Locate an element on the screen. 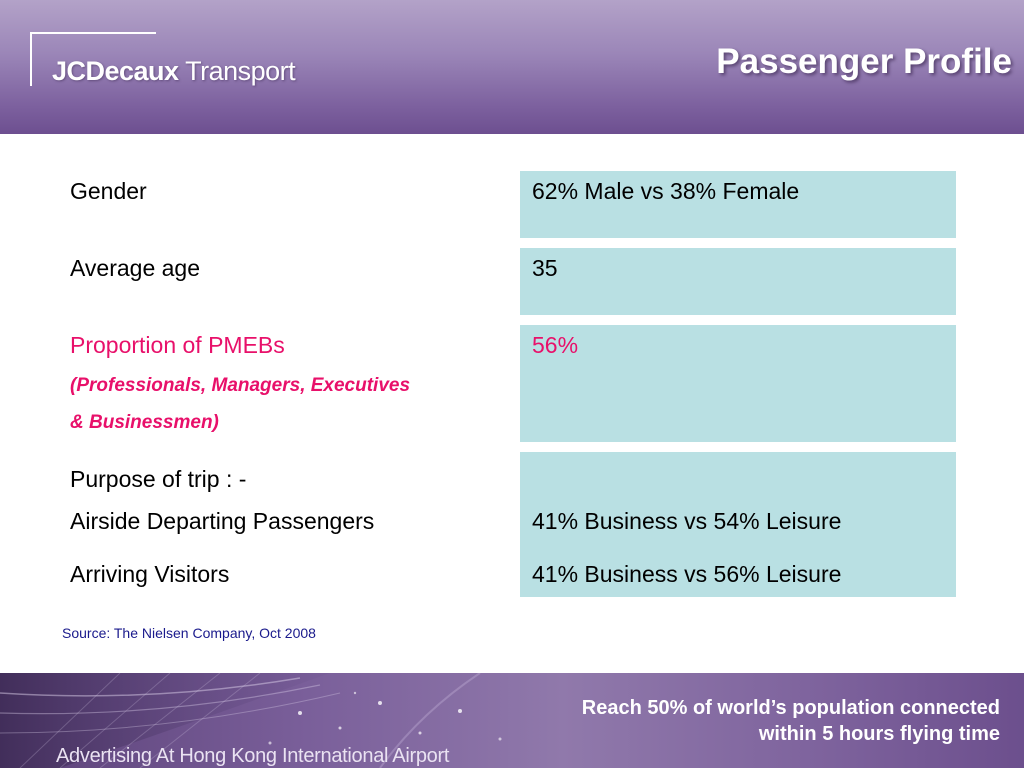 The width and height of the screenshot is (1024, 768). age-label: Average age is located at coordinates (135, 268).